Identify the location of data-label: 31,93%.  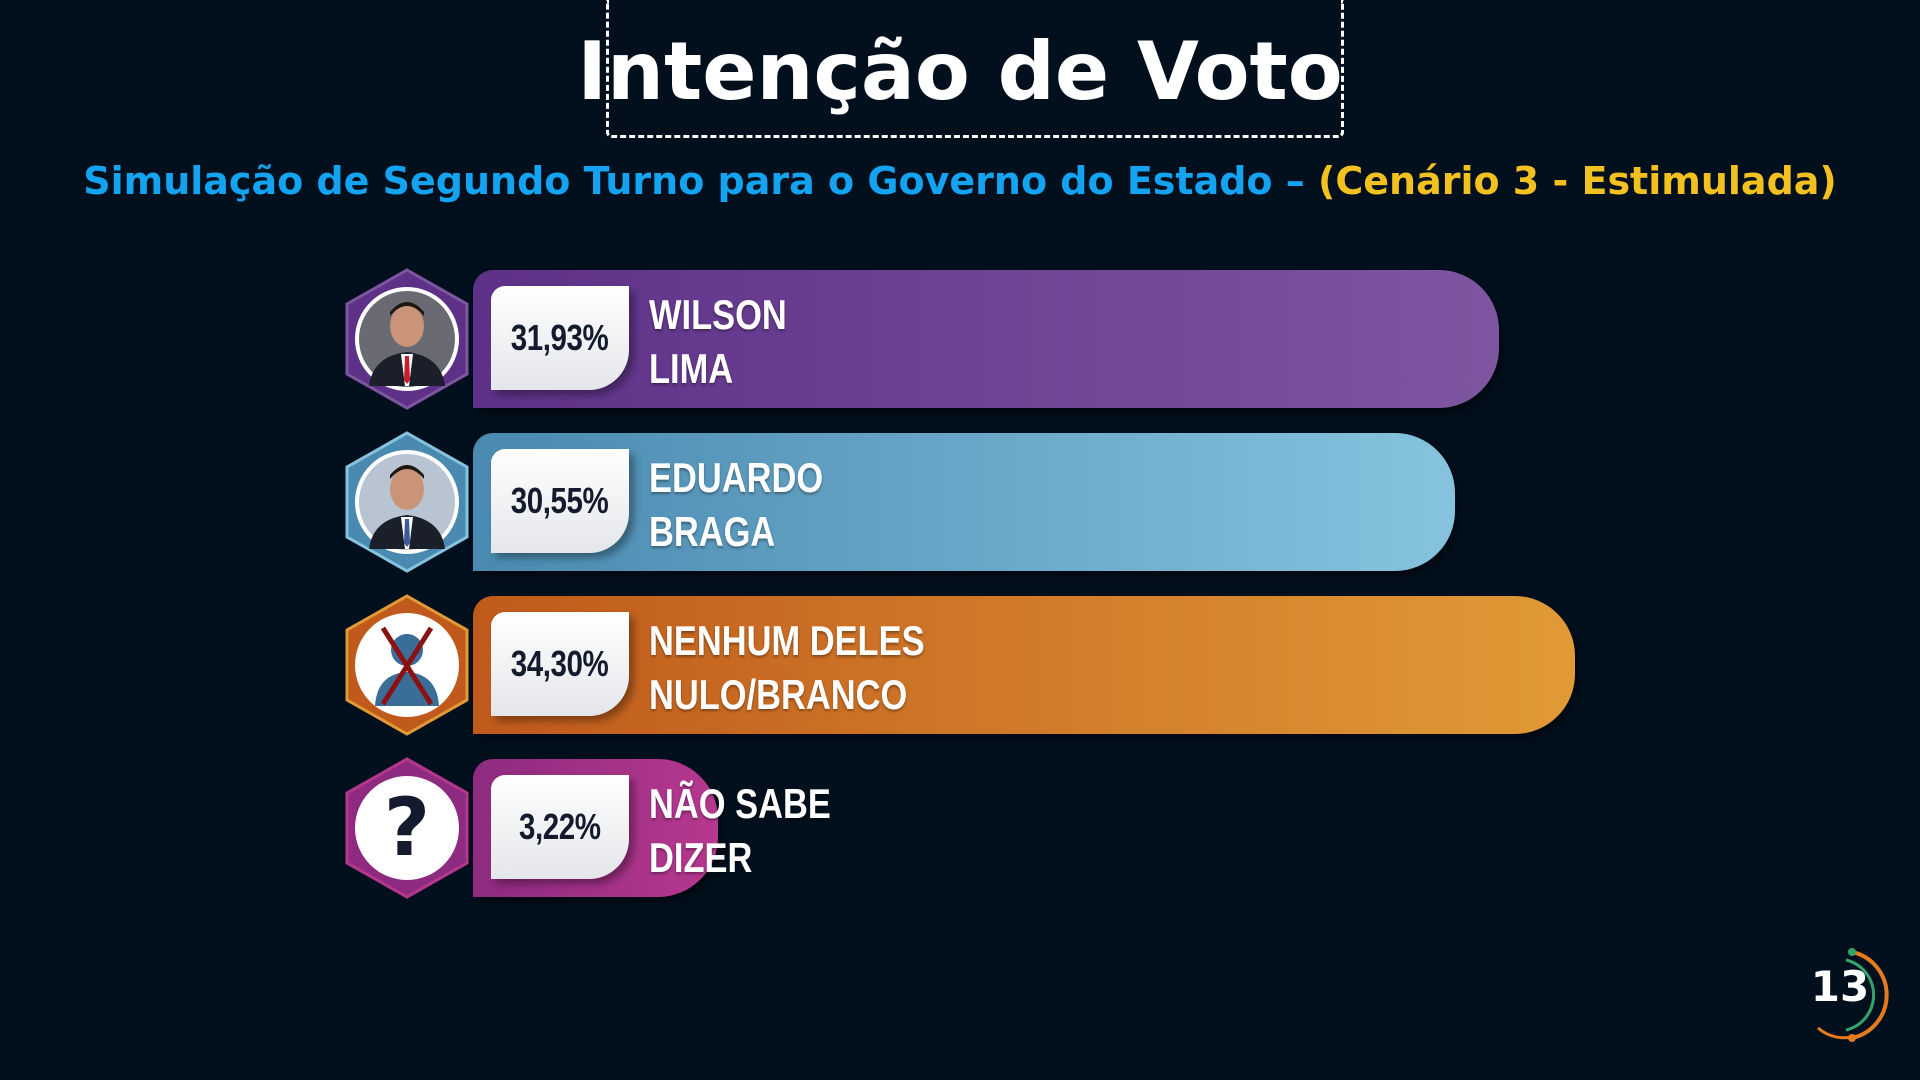
(560, 337).